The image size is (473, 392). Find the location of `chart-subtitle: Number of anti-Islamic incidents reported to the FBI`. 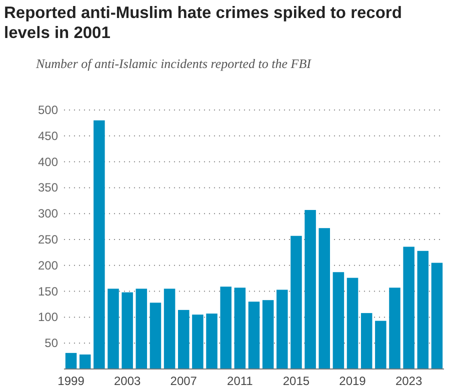

chart-subtitle: Number of anti-Islamic incidents reported to the FBI is located at coordinates (173, 63).